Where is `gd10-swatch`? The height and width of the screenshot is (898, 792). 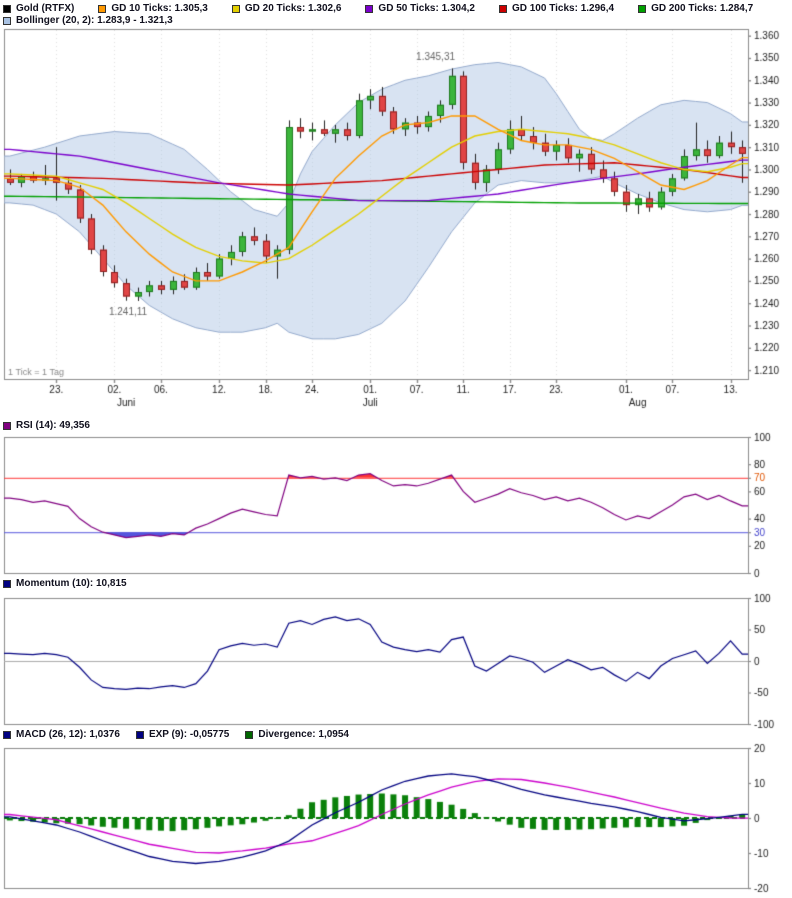
gd10-swatch is located at coordinates (102, 8).